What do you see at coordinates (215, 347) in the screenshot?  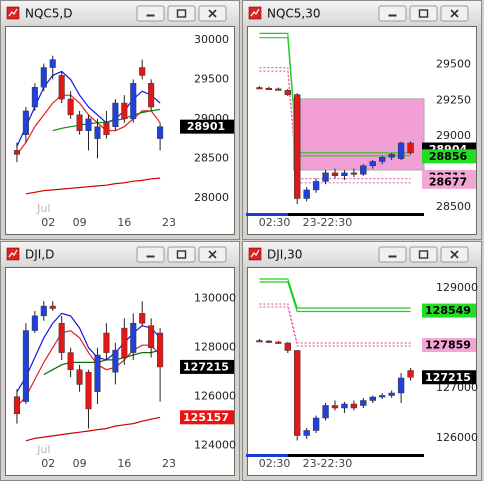 I see `y-tick-label: 128000` at bounding box center [215, 347].